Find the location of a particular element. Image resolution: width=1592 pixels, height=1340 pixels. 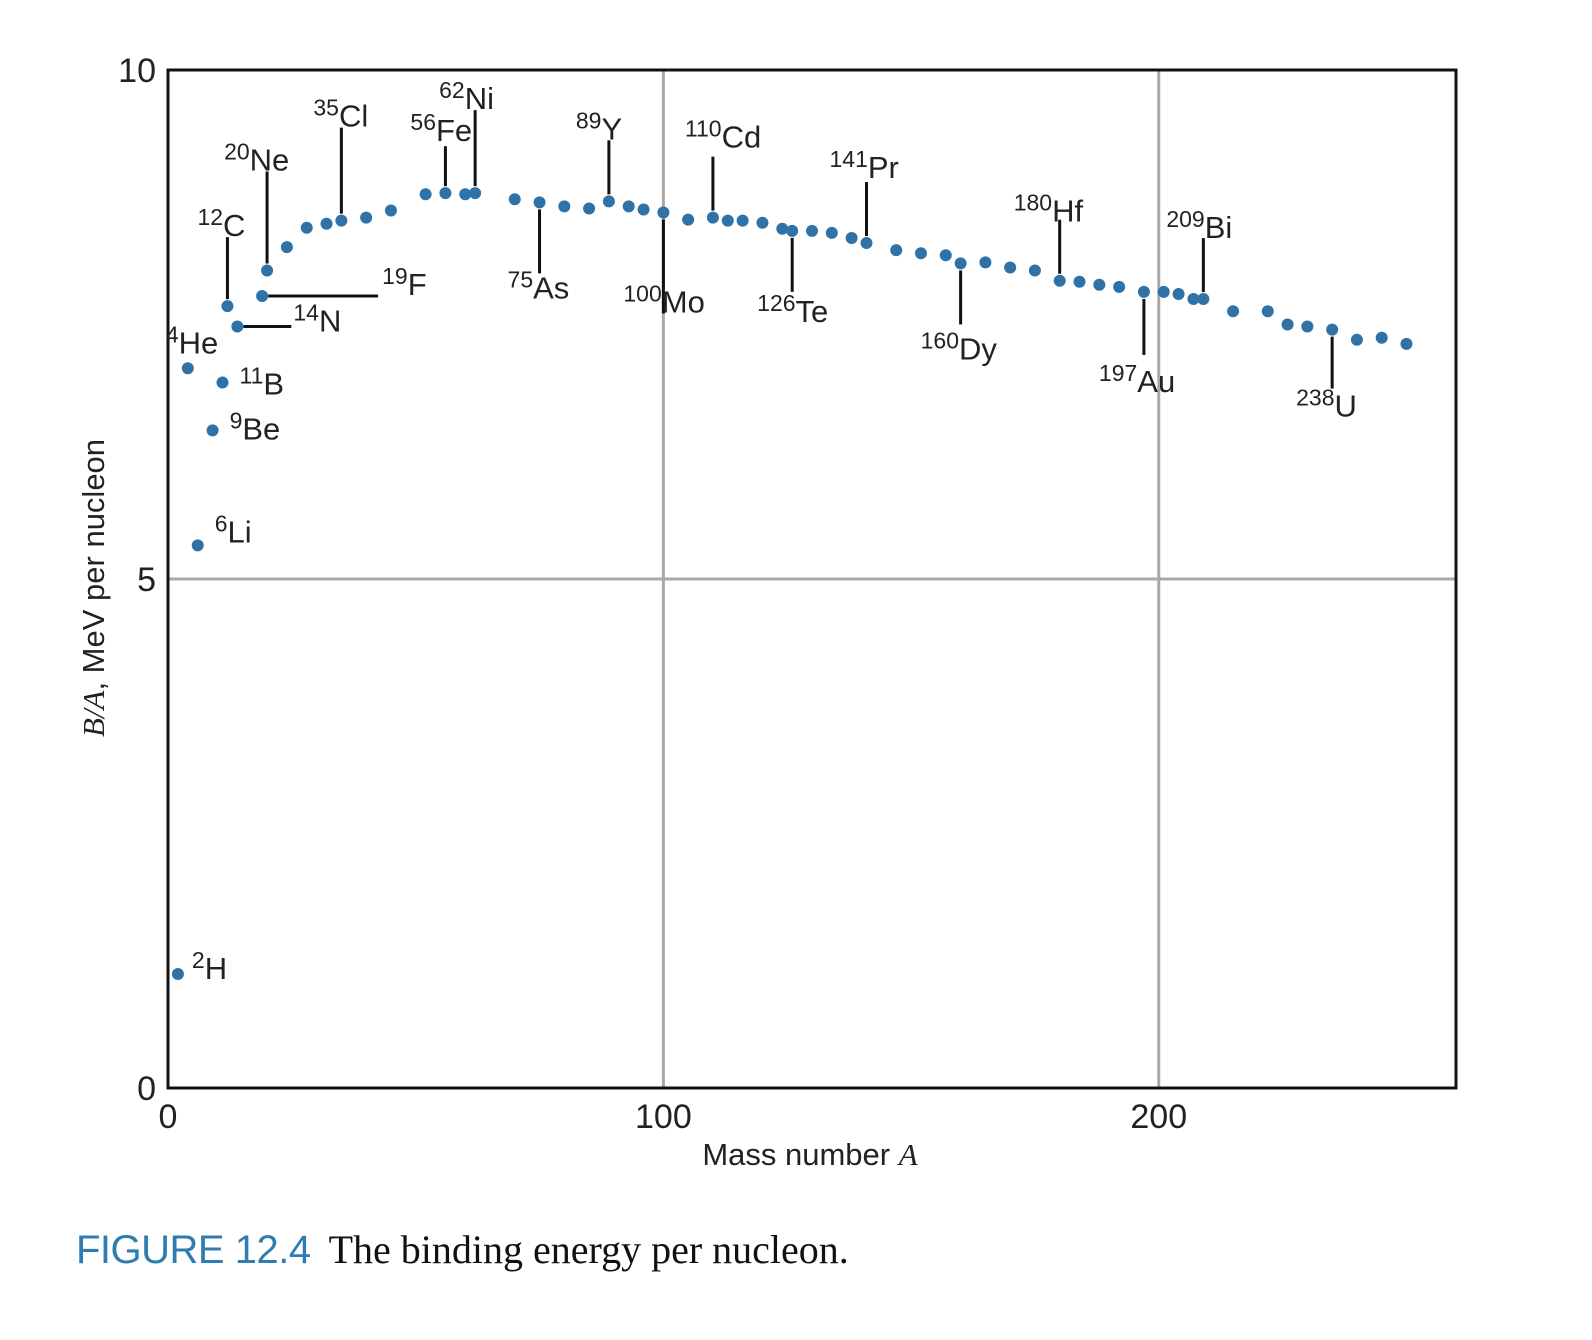

x-axis-title: Mass number A is located at coordinates (810, 1154).